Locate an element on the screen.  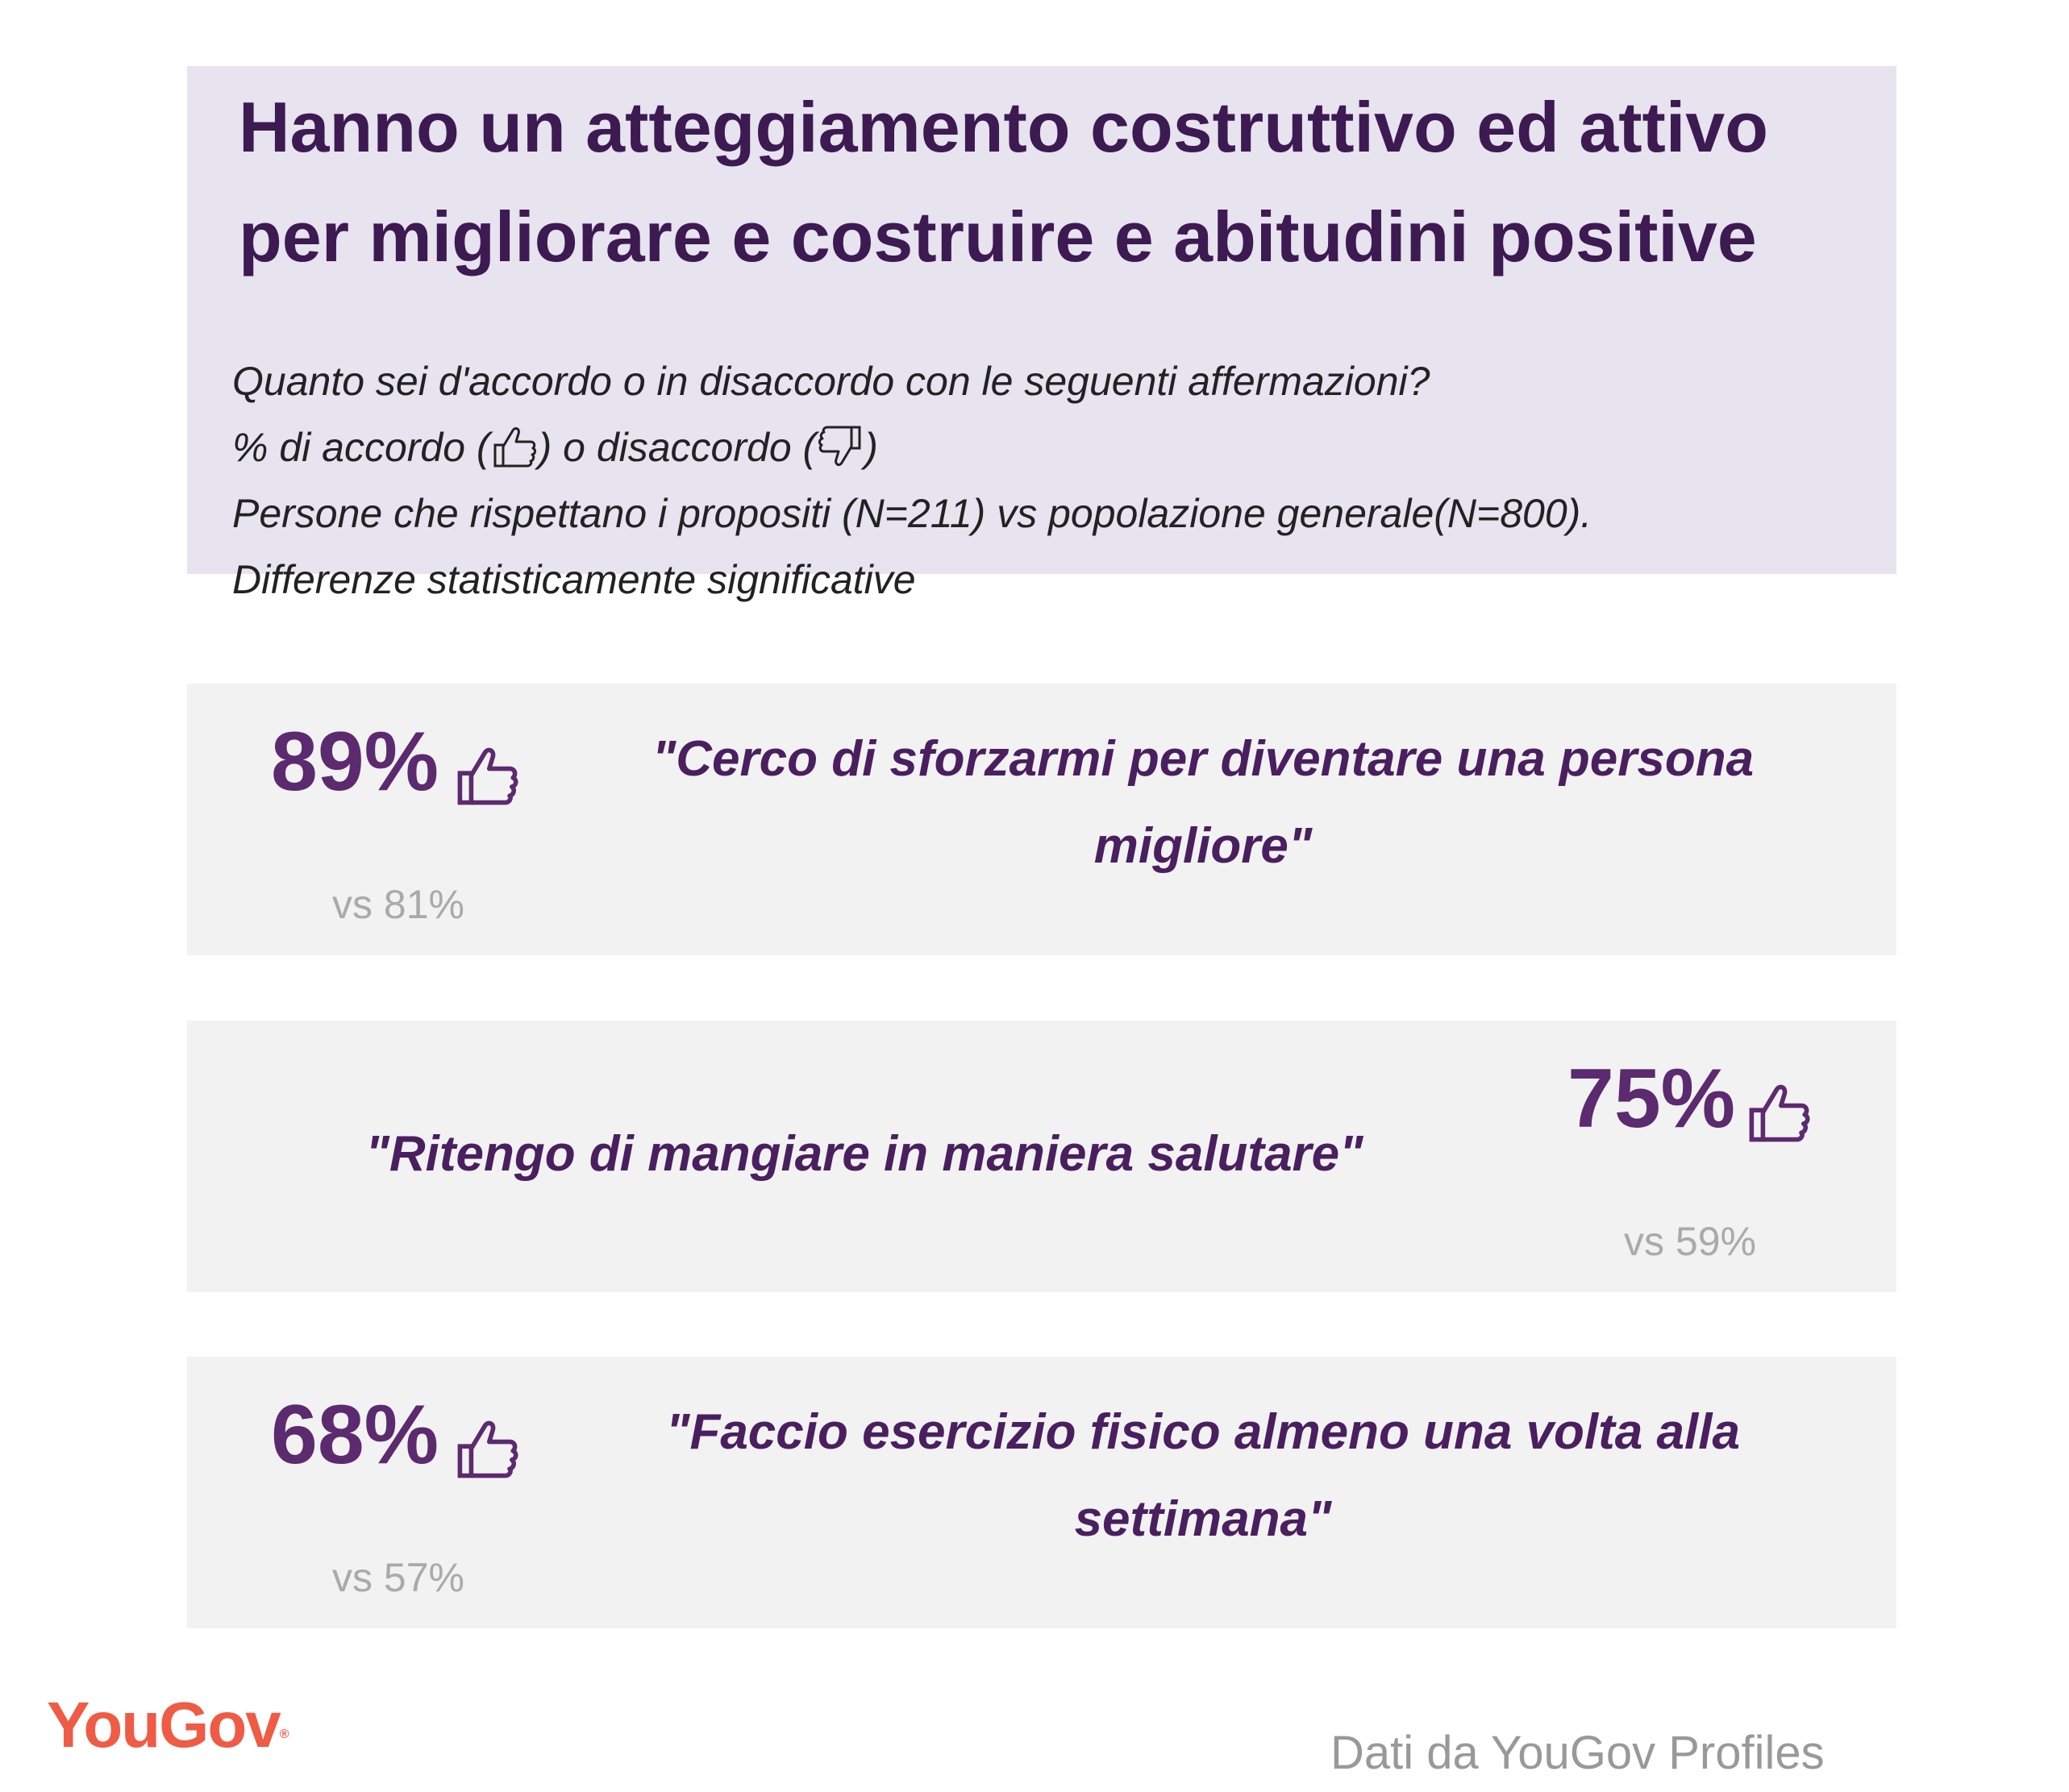
stat-percent: 89% is located at coordinates (355, 762).